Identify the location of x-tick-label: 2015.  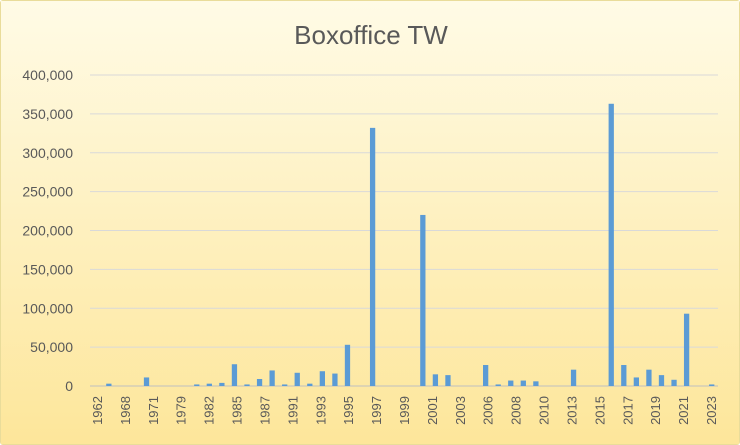
(599, 410).